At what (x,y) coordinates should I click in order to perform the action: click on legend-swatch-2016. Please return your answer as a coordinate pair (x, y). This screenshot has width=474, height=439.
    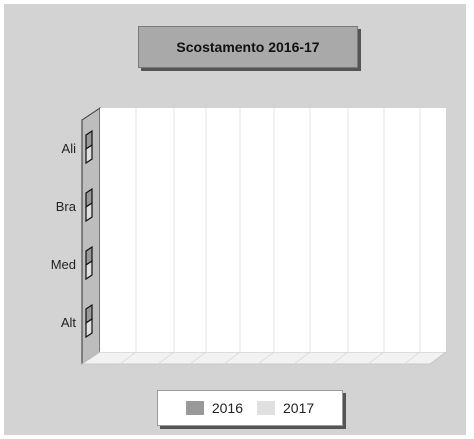
    Looking at the image, I should click on (195, 408).